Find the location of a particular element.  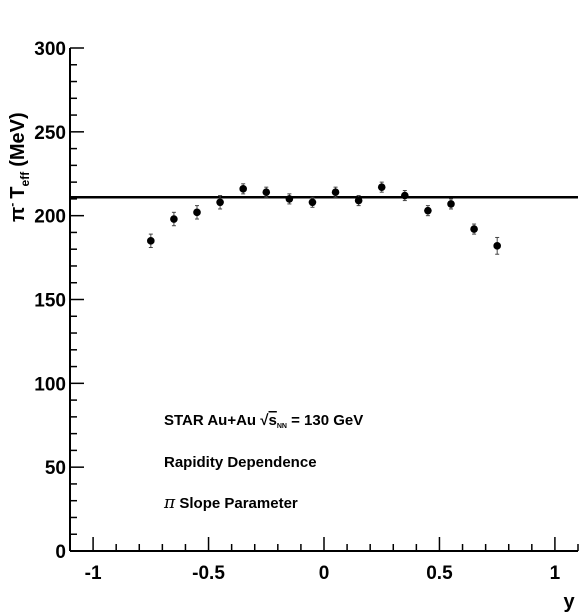

x-axis-title: y is located at coordinates (569, 602).